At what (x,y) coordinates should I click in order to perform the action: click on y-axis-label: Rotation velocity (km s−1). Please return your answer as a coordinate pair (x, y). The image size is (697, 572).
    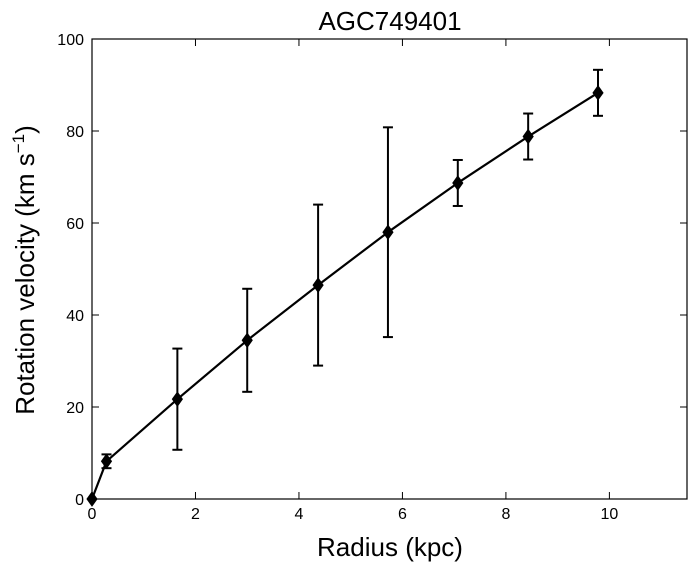
    Looking at the image, I should click on (24, 270).